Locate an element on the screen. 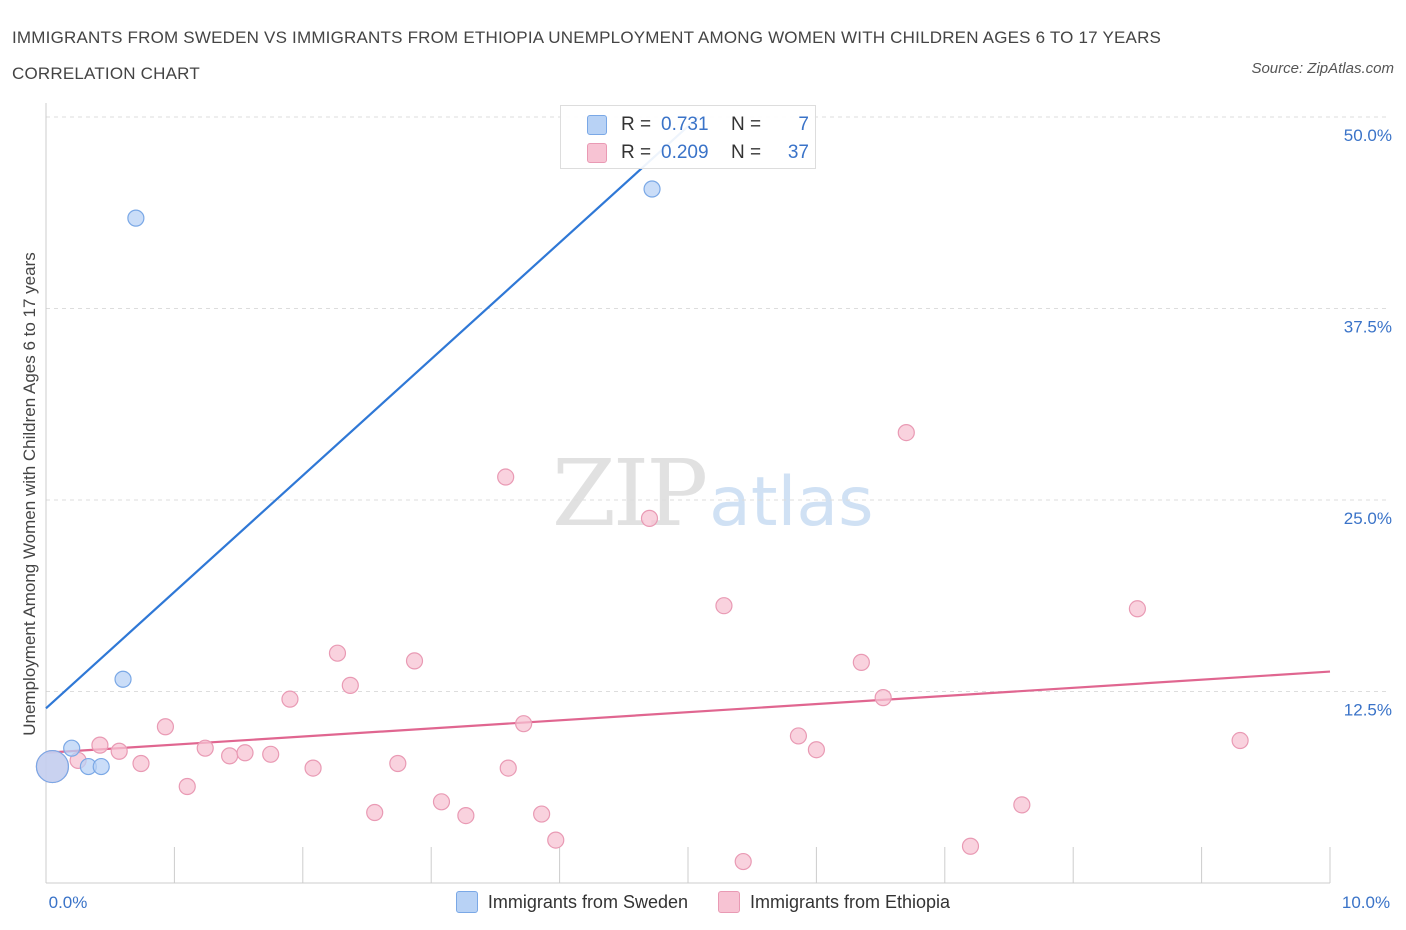 This screenshot has height=930, width=1406. stats-row-sweden: R = 0.731 N = 7 is located at coordinates (698, 125).